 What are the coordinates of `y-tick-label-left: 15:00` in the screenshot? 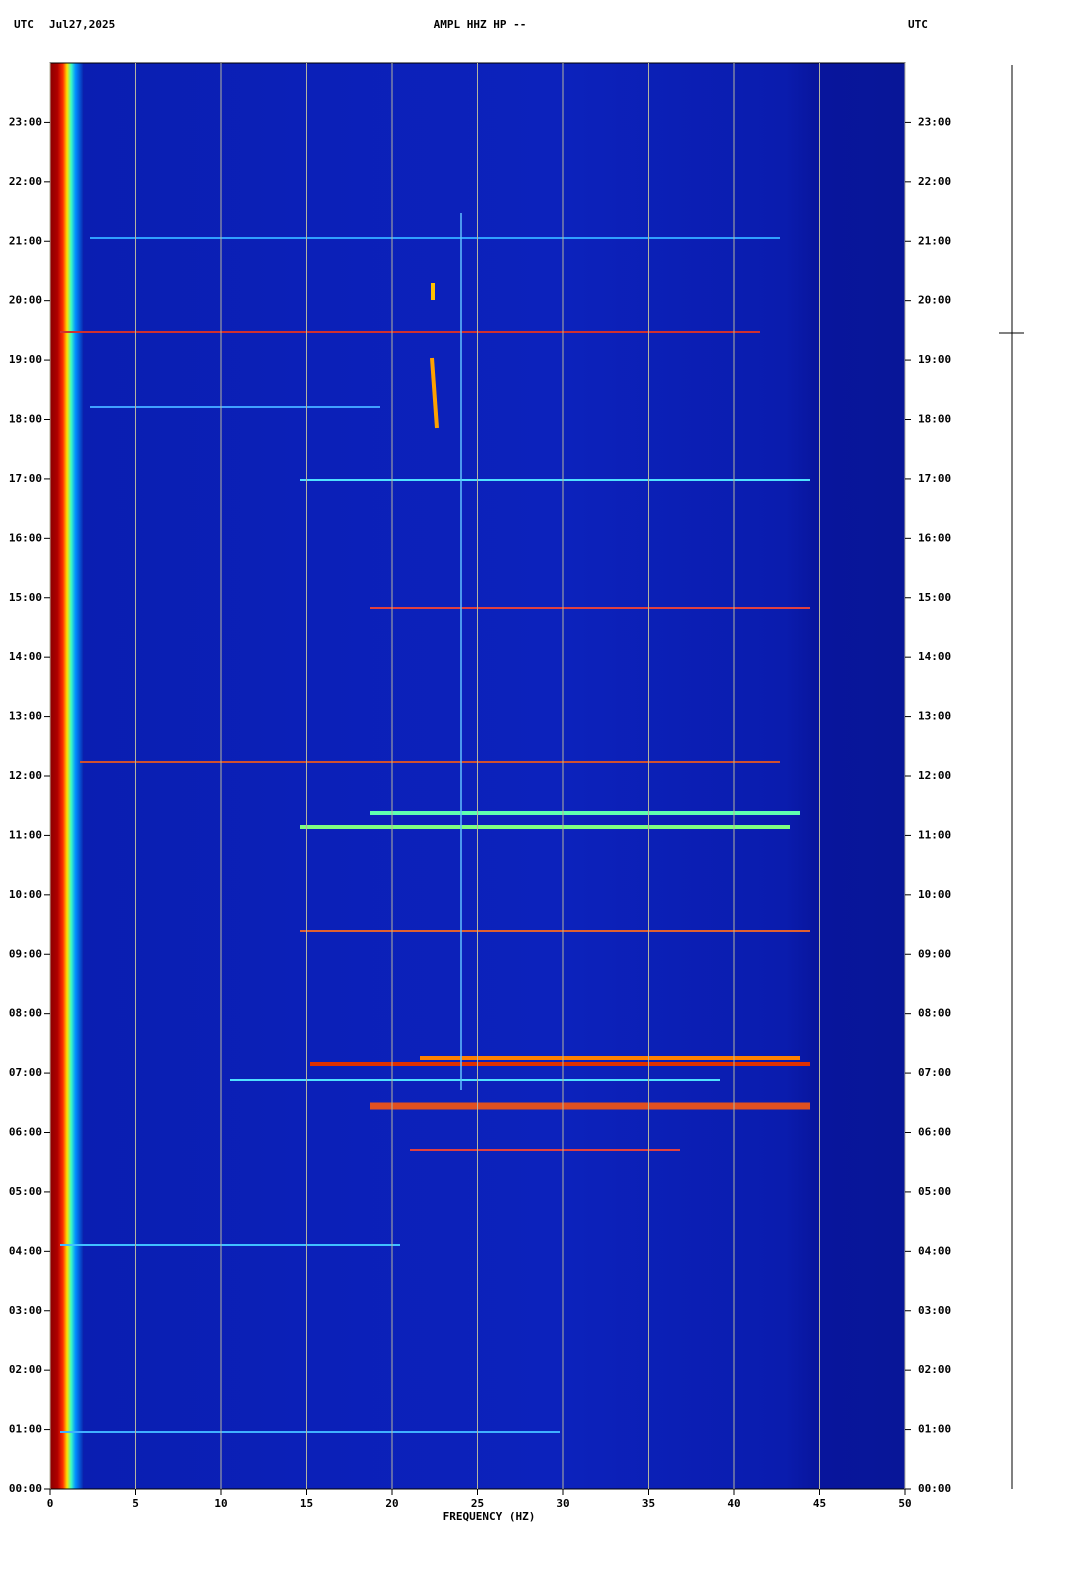 It's located at (25, 597).